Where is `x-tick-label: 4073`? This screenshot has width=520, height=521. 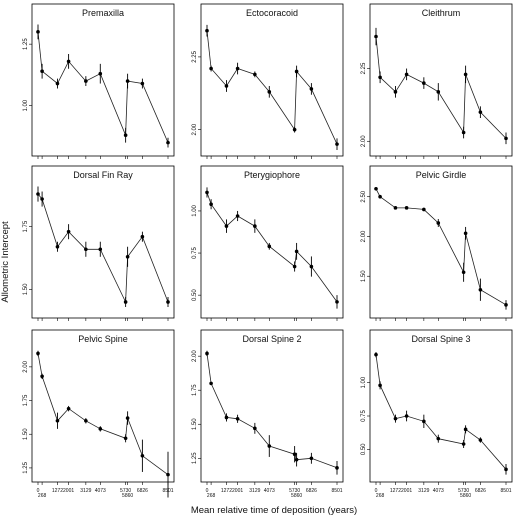
x-tick-label: 4073 is located at coordinates (100, 491).